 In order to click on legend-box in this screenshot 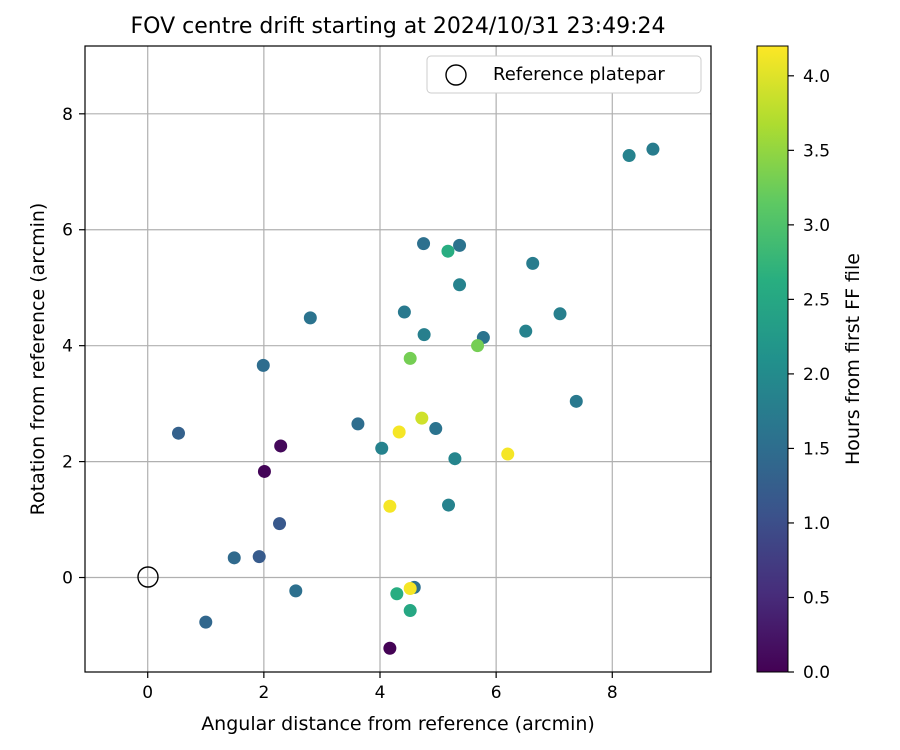, I will do `click(564, 74)`.